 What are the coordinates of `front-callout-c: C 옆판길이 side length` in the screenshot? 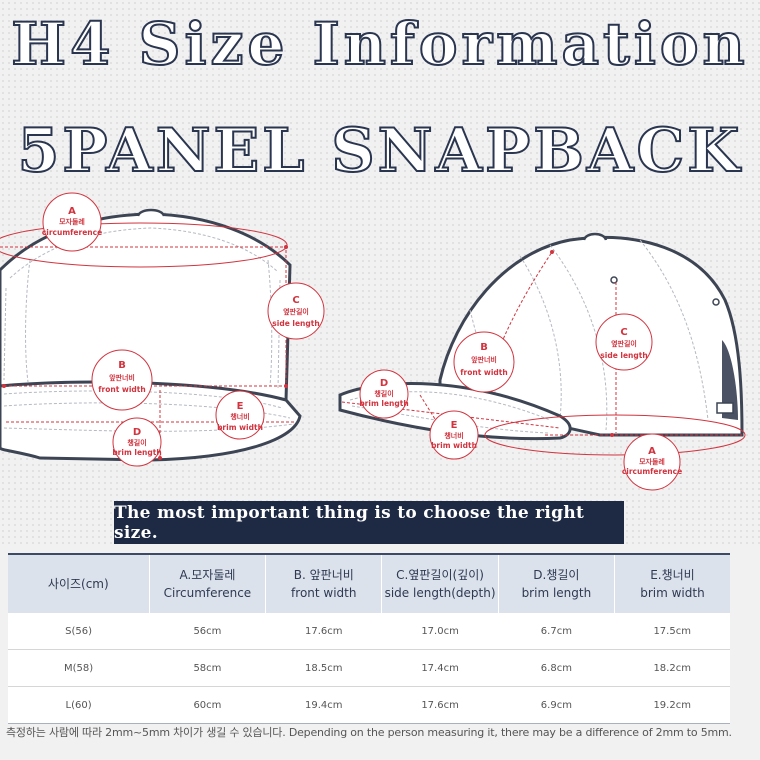 It's located at (296, 311).